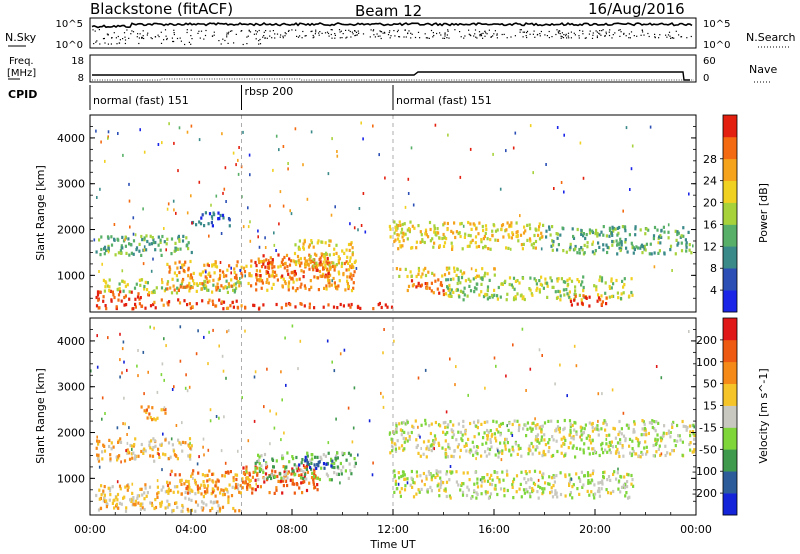  Describe the element at coordinates (730, 213) in the screenshot. I see `colorbar-swatch` at that location.